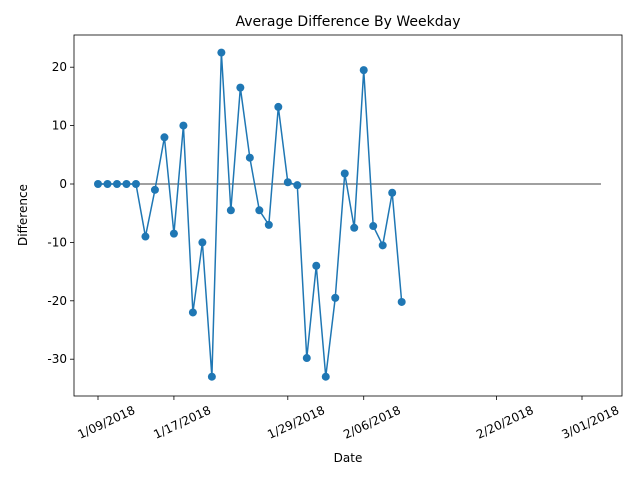 The image size is (640, 480). I want to click on y-tick-label: 0, so click(63, 184).